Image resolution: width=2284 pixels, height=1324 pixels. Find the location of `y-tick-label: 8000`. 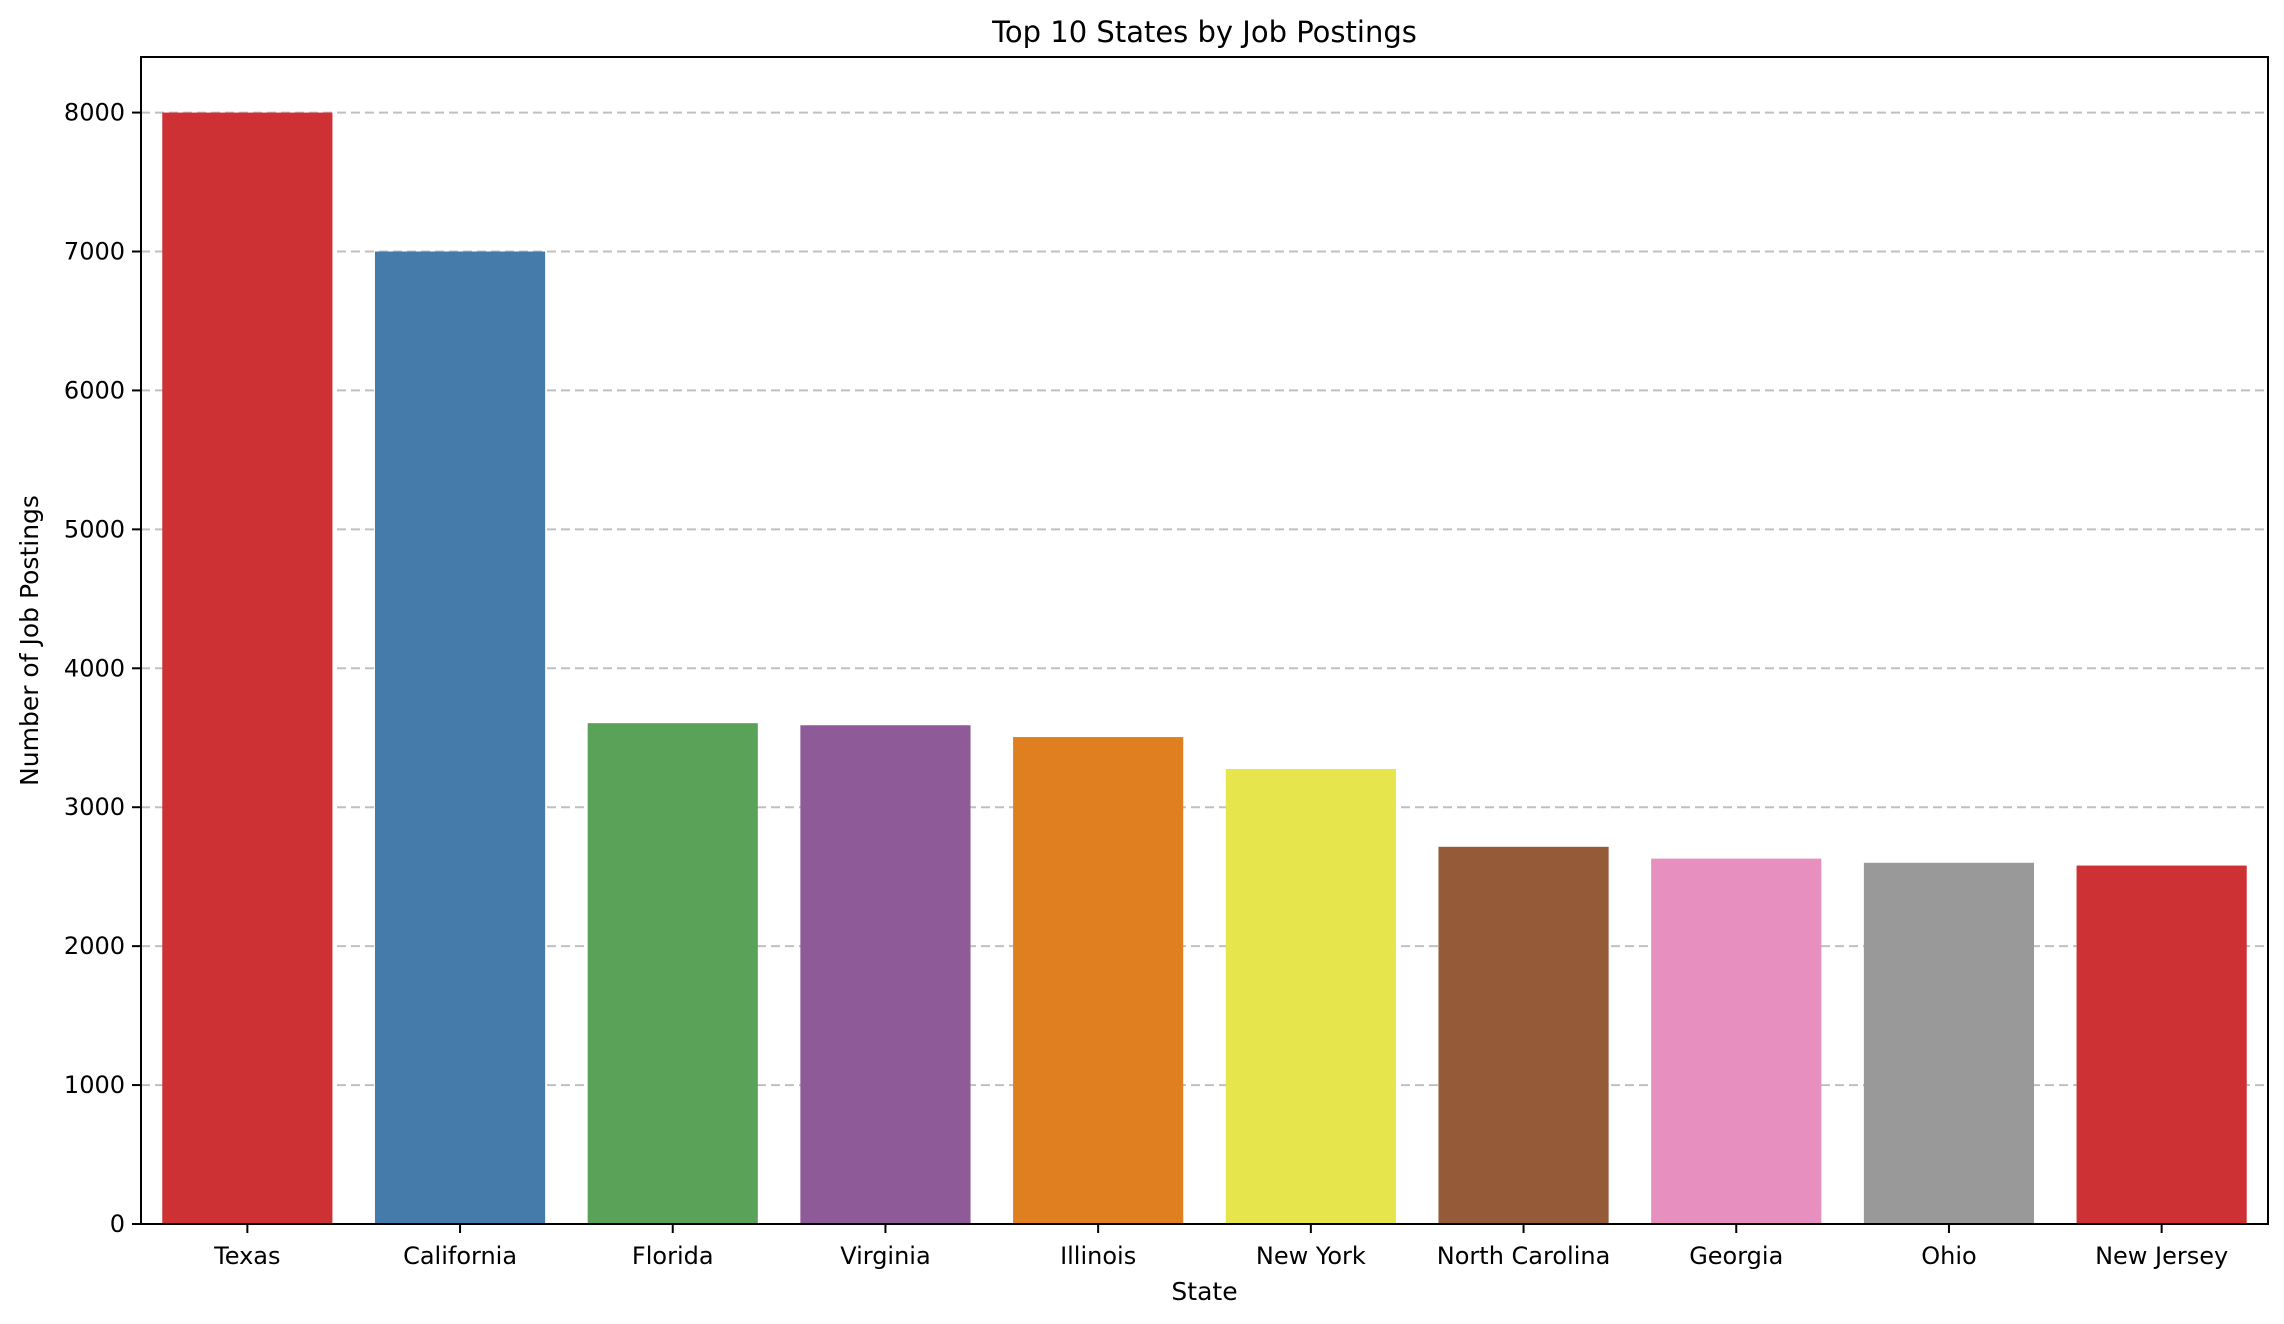

y-tick-label: 8000 is located at coordinates (94, 113).